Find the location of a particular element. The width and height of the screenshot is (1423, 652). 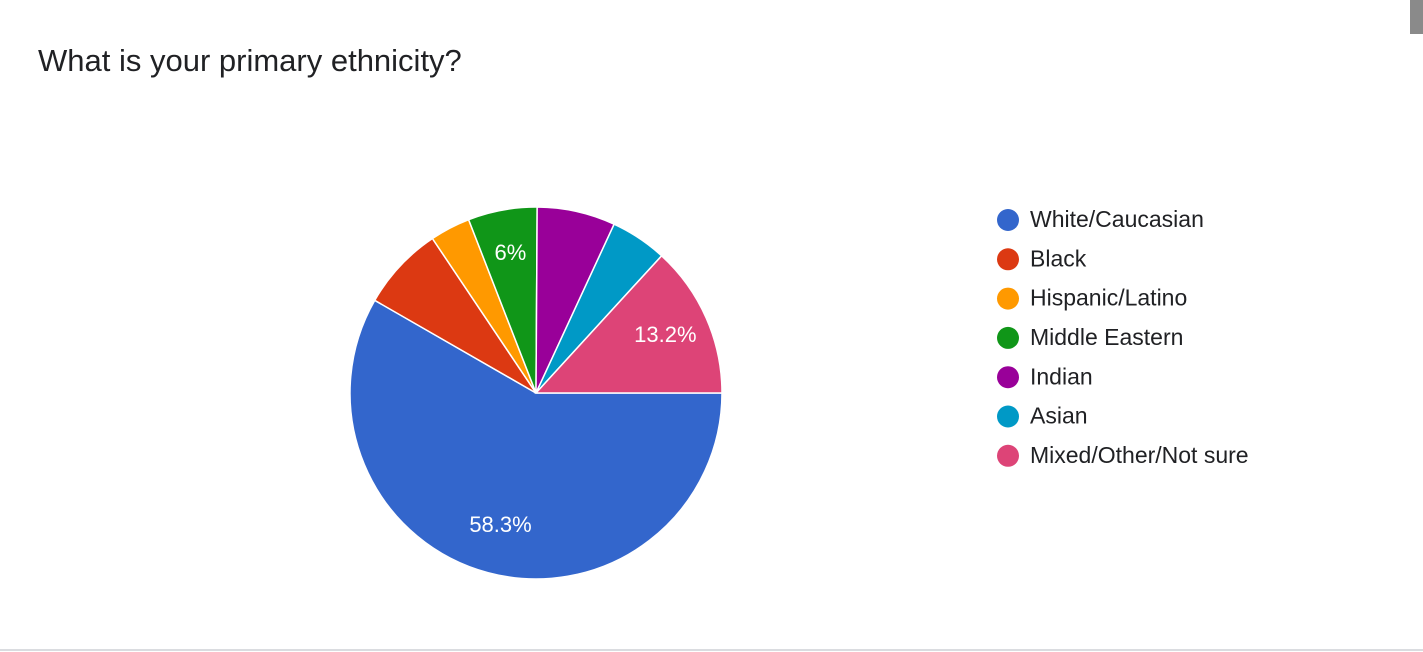

legend-label: Black is located at coordinates (1058, 258).